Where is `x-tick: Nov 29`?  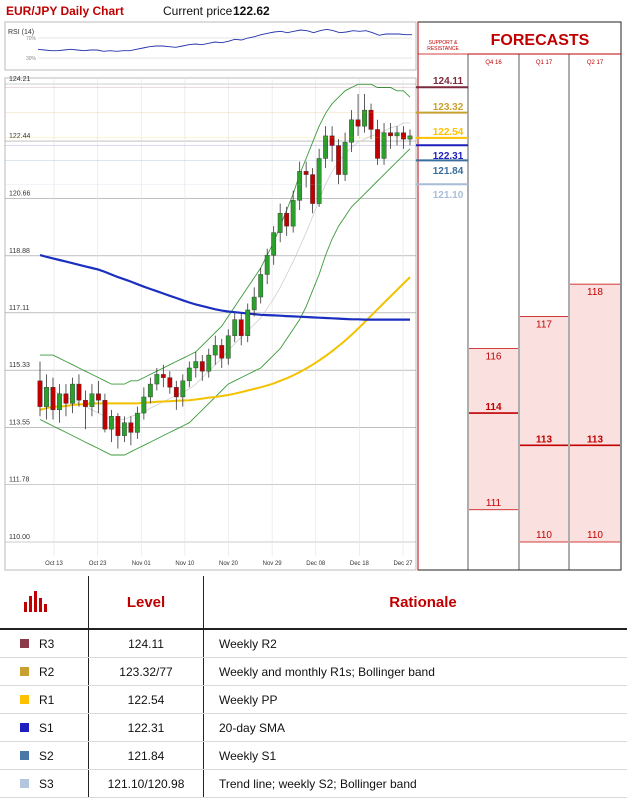
x-tick: Nov 29 is located at coordinates (273, 564).